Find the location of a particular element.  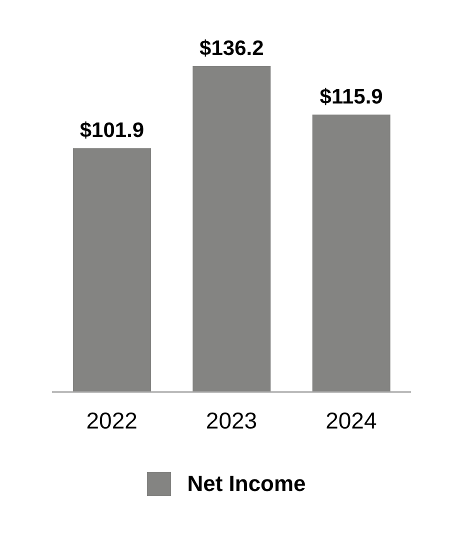

x-tick-label: 2023 is located at coordinates (232, 420).